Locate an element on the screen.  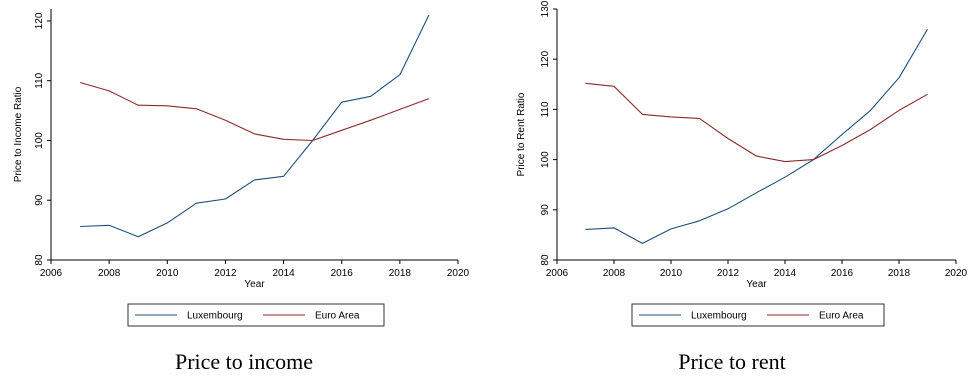
chart-caption: Price to rent is located at coordinates (732, 361).